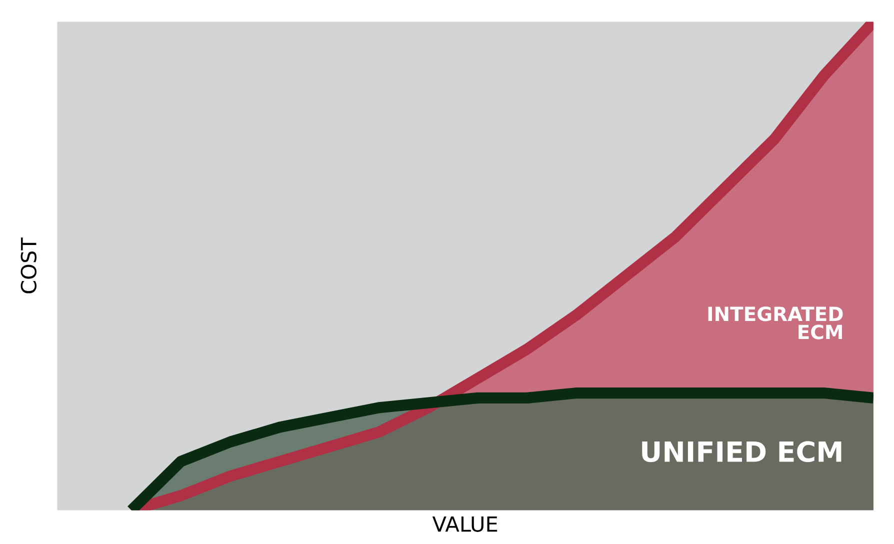 This screenshot has height=544, width=894. Describe the element at coordinates (775, 323) in the screenshot. I see `series-label: INTEGRATED ECM` at that location.